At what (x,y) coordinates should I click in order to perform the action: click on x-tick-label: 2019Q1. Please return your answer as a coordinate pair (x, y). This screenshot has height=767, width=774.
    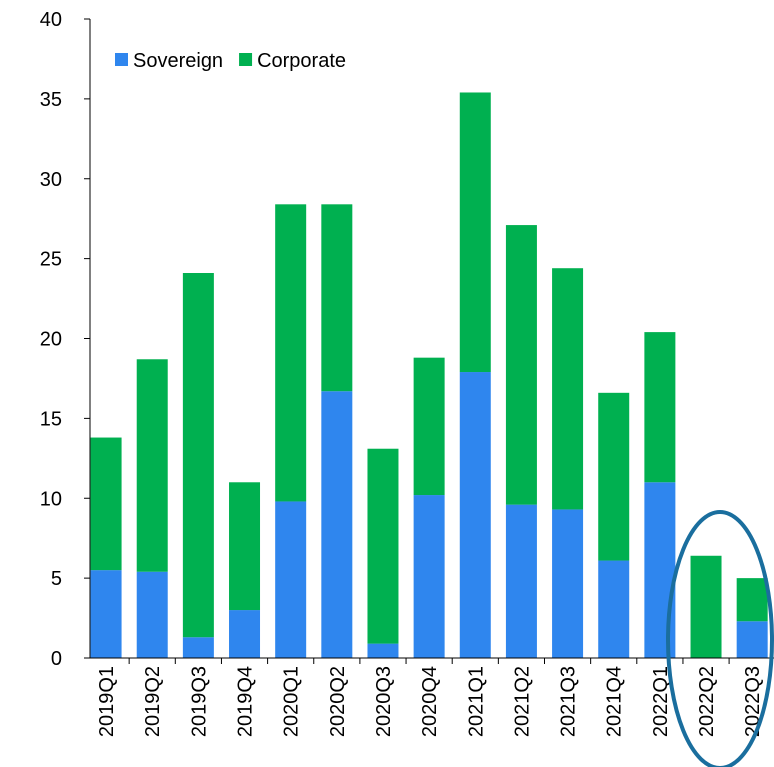
    Looking at the image, I should click on (107, 701).